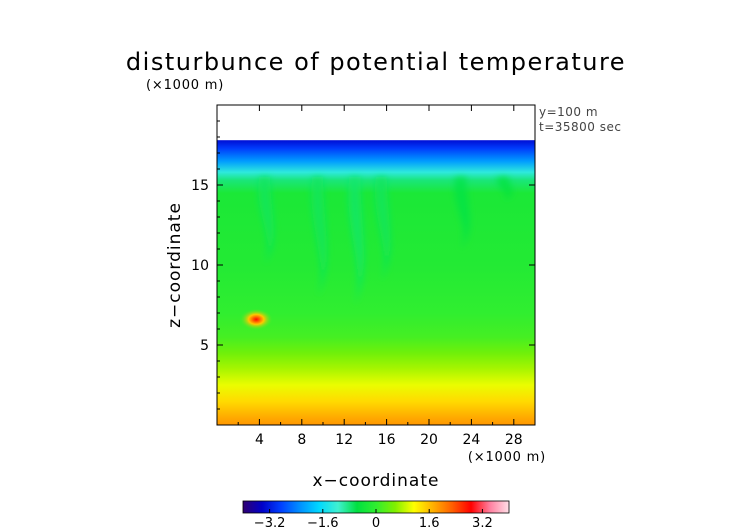 The height and width of the screenshot is (532, 752). What do you see at coordinates (580, 127) in the screenshot?
I see `annotation-time: t=35800 sec` at bounding box center [580, 127].